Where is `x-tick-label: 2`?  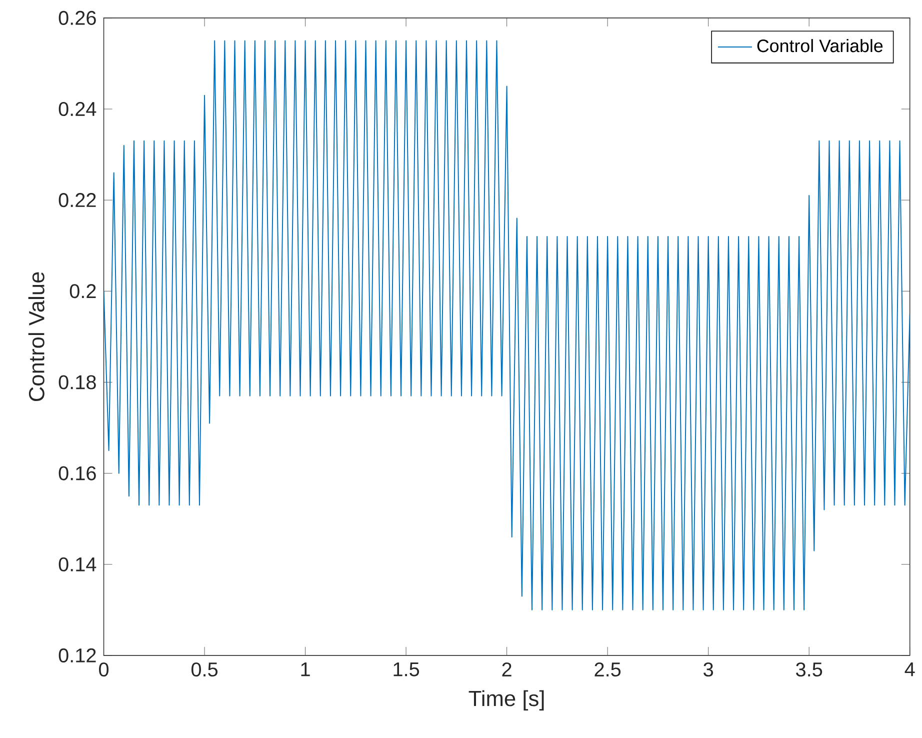
x-tick-label: 2 is located at coordinates (507, 669).